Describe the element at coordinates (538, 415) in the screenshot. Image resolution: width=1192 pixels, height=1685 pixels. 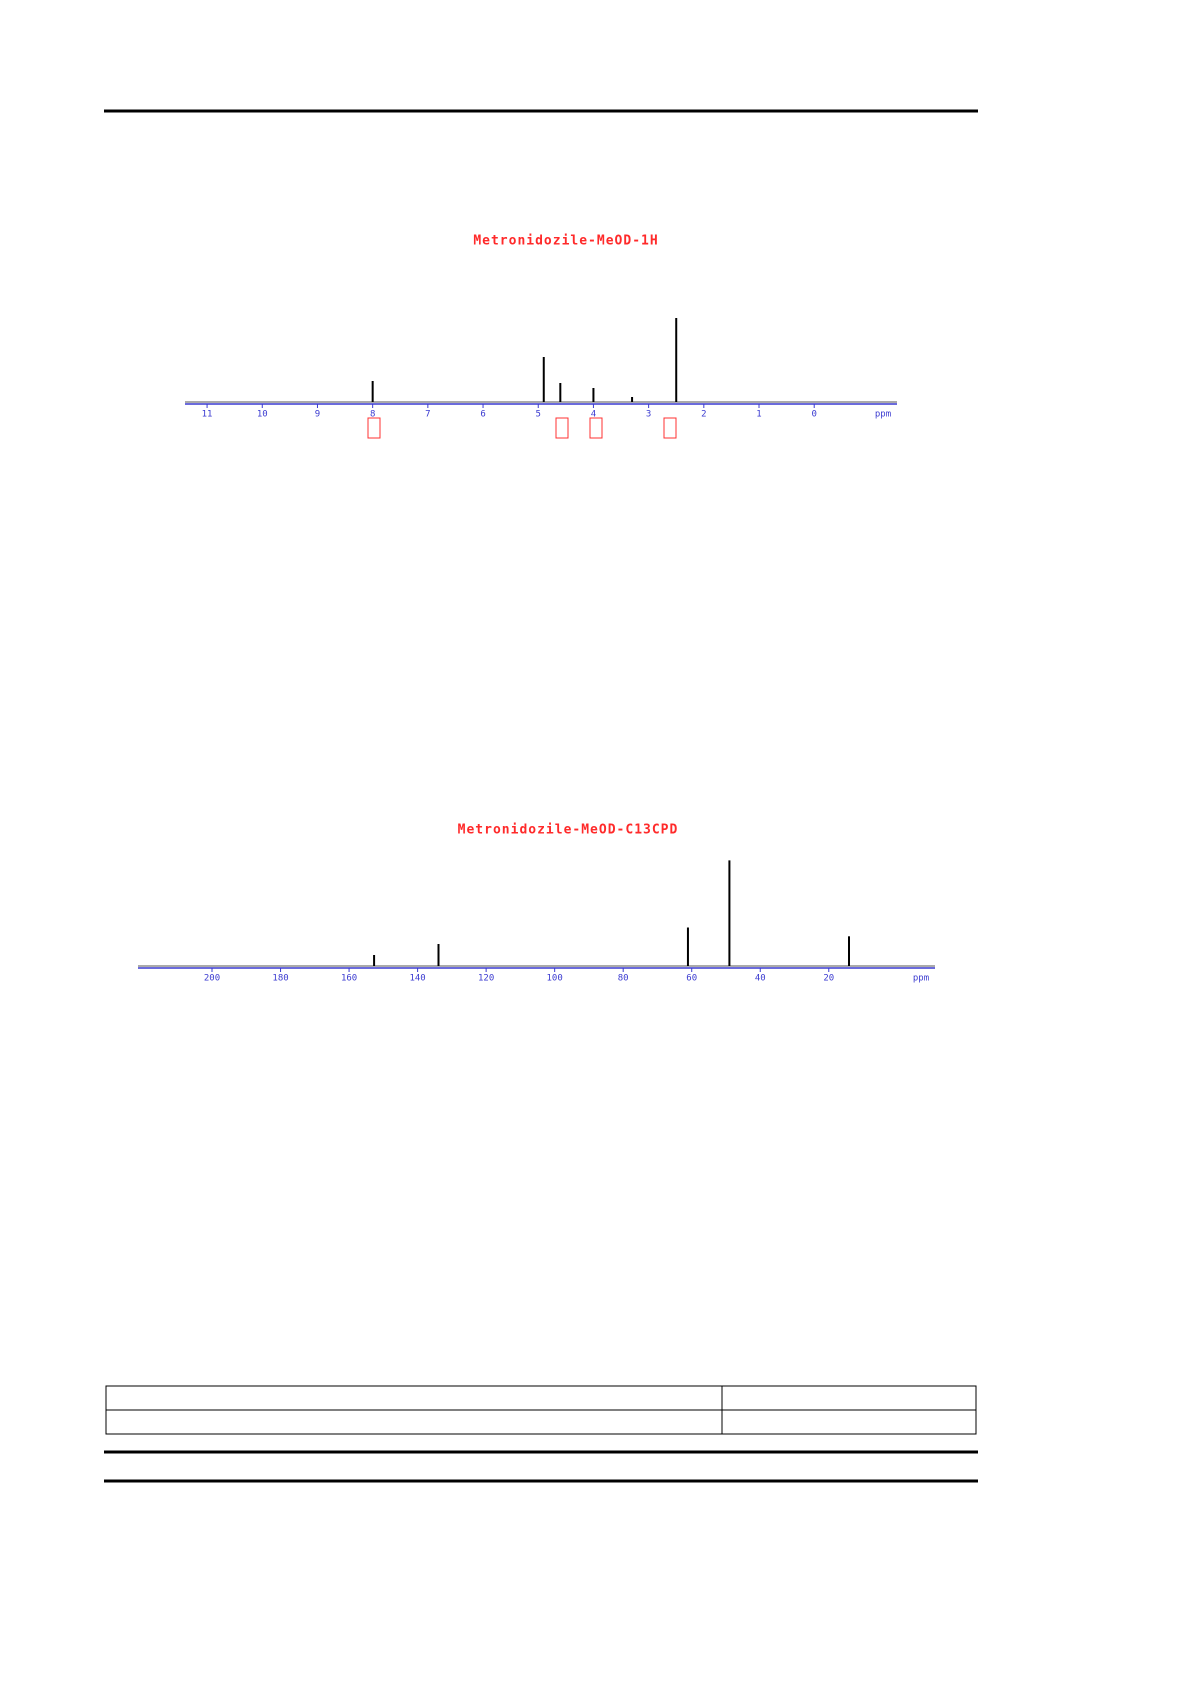
I see `x-tick-label: 5` at that location.